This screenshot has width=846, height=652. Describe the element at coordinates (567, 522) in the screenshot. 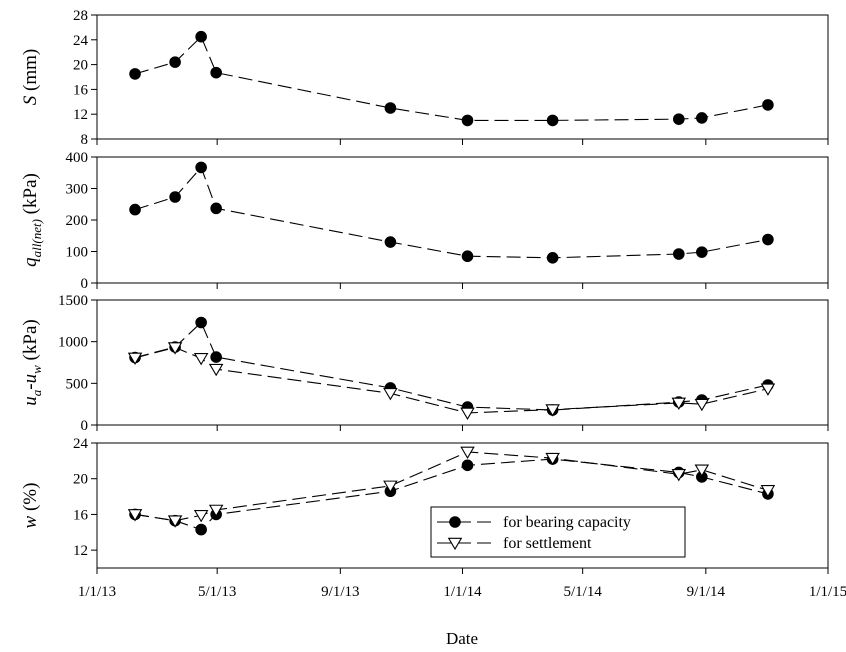

I see `legend-label-0: for bearing capacity` at that location.